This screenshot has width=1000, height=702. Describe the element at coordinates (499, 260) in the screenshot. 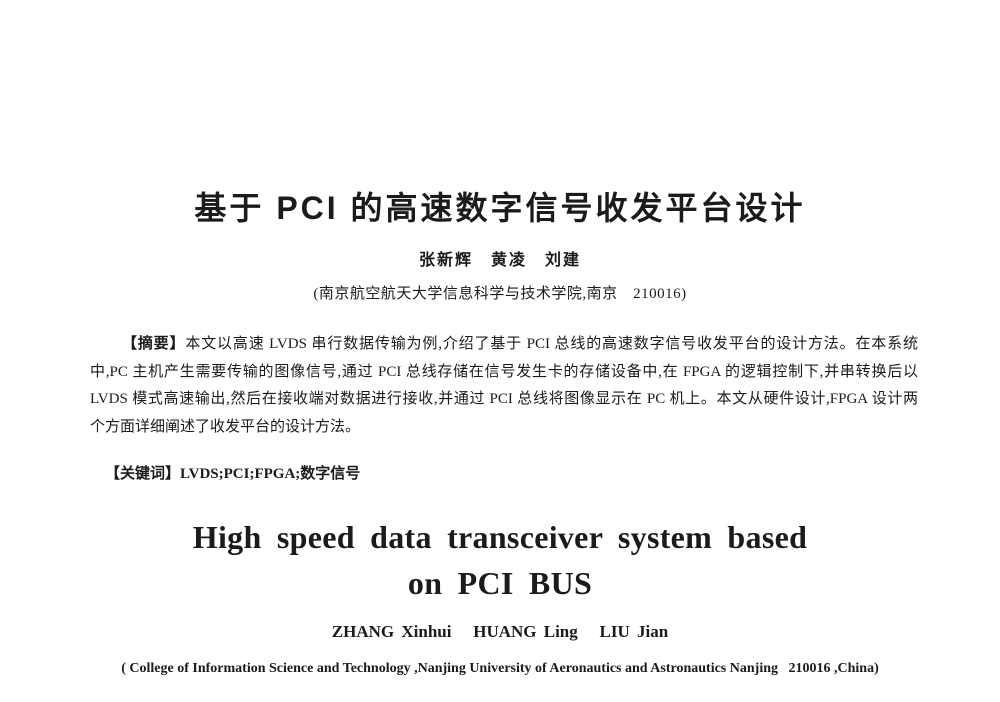

I see `chinese-authors: 张新辉 黄凌 刘建` at that location.